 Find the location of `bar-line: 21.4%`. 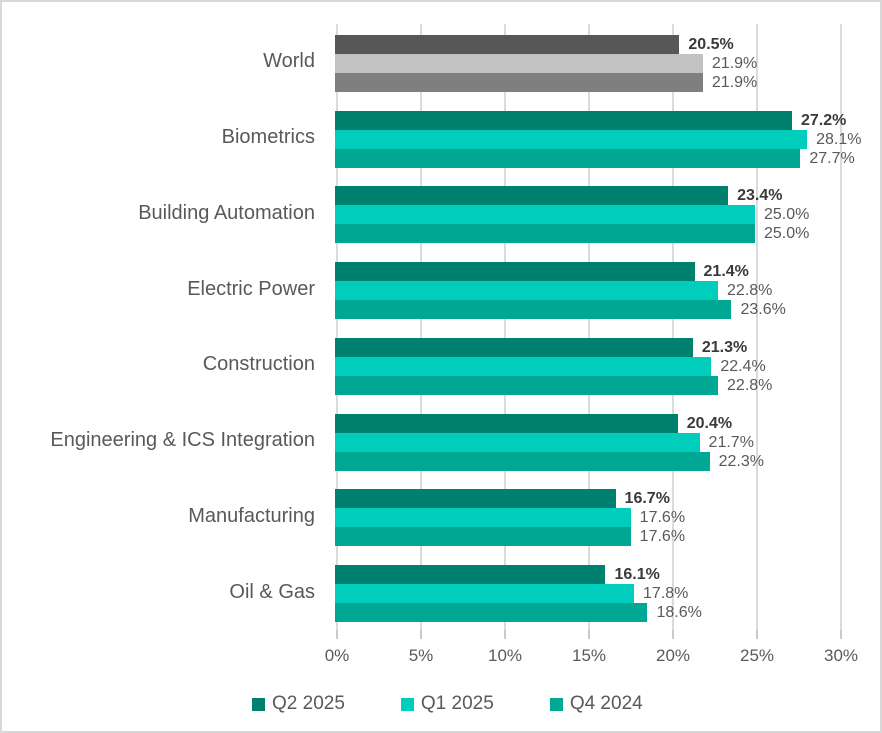

bar-line: 21.4% is located at coordinates (560, 272).